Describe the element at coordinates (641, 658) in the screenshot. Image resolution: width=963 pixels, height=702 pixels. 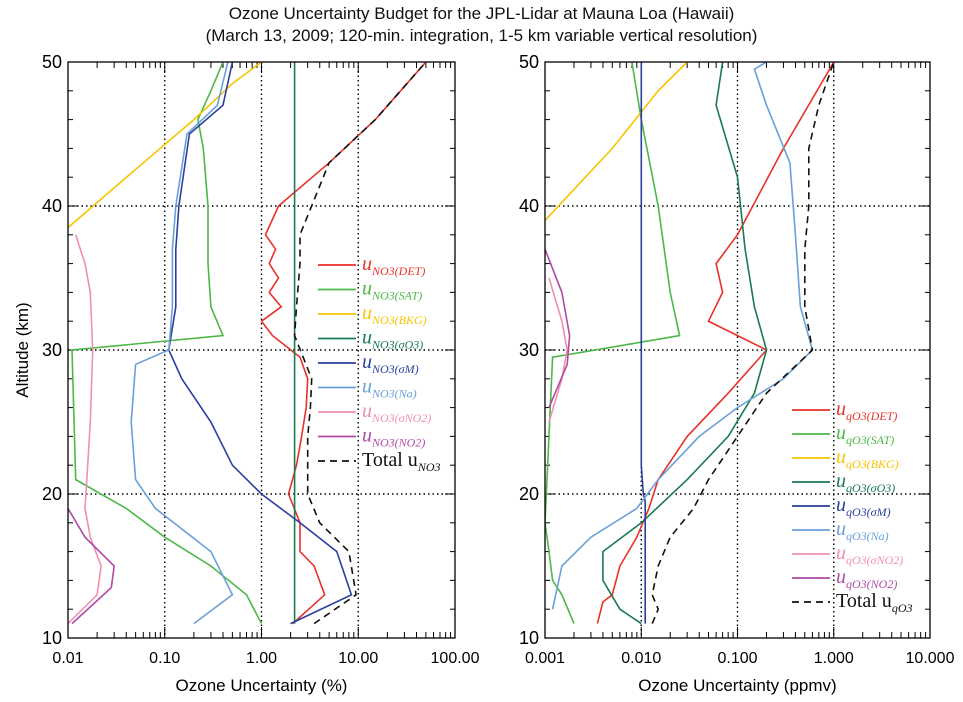
I see `x-tick-label: 0.010` at that location.